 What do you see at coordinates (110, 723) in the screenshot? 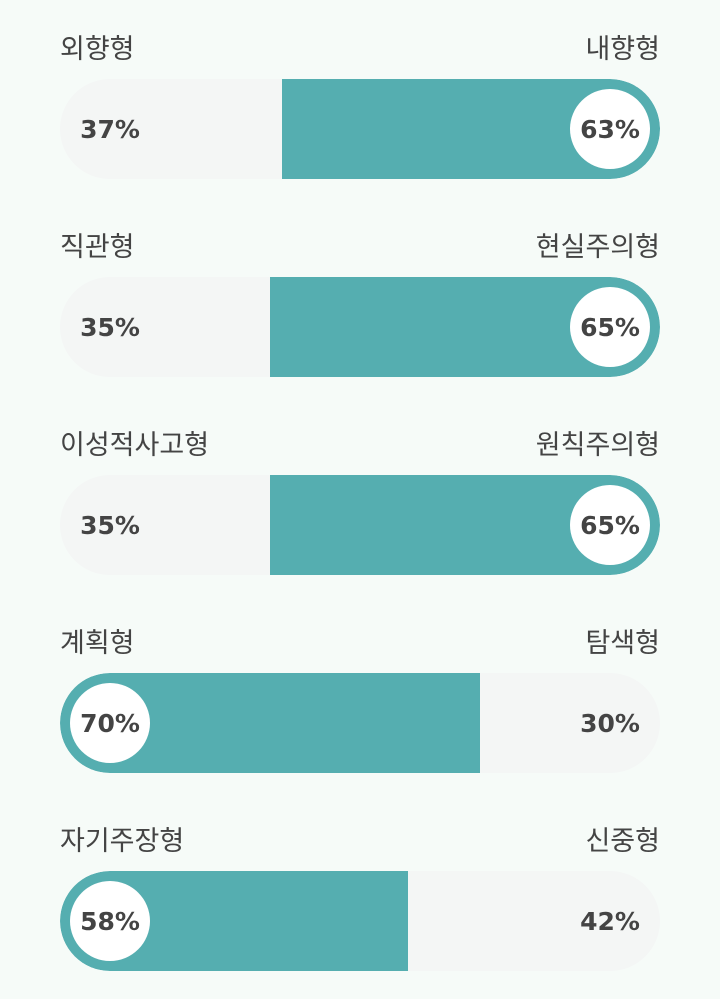
I see `left-percent: 70%` at bounding box center [110, 723].